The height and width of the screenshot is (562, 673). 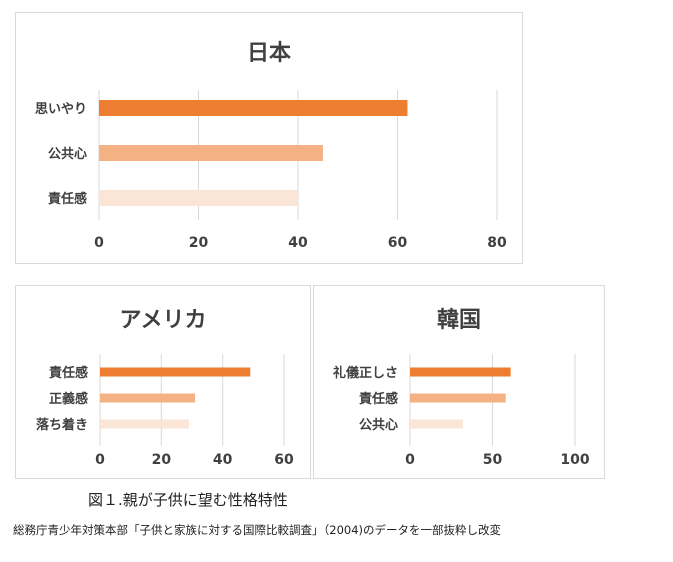 What do you see at coordinates (574, 460) in the screenshot?
I see `x-tick-label: 100` at bounding box center [574, 460].